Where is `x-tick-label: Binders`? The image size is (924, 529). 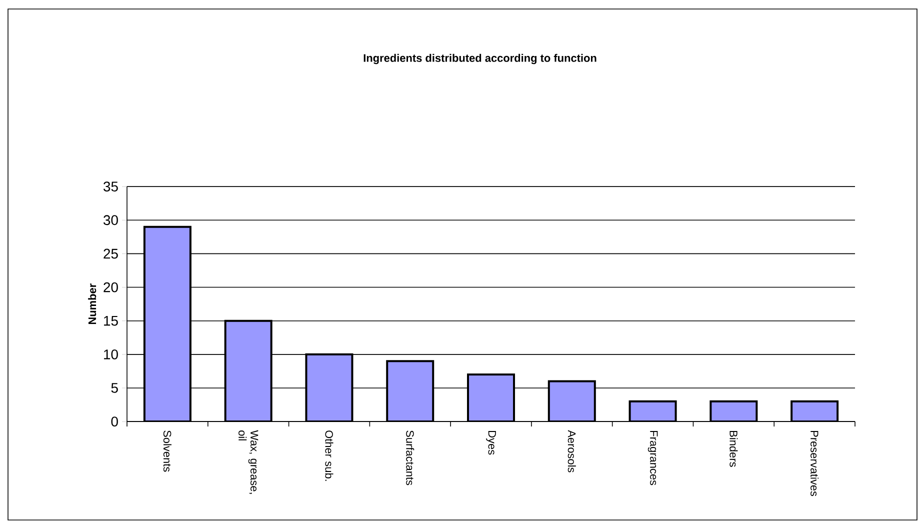
x-tick-label: Binders is located at coordinates (734, 448).